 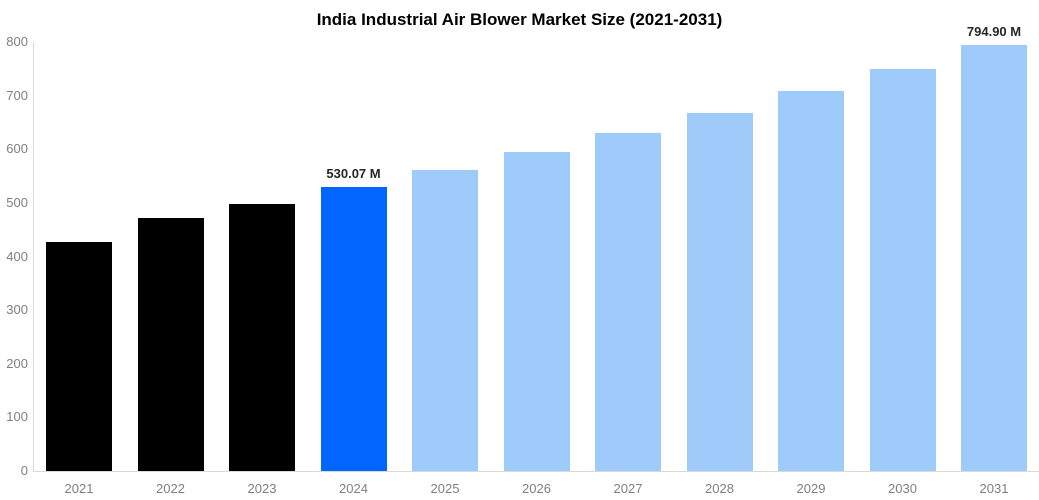 What do you see at coordinates (24, 470) in the screenshot?
I see `y-axis-tick-label: 0` at bounding box center [24, 470].